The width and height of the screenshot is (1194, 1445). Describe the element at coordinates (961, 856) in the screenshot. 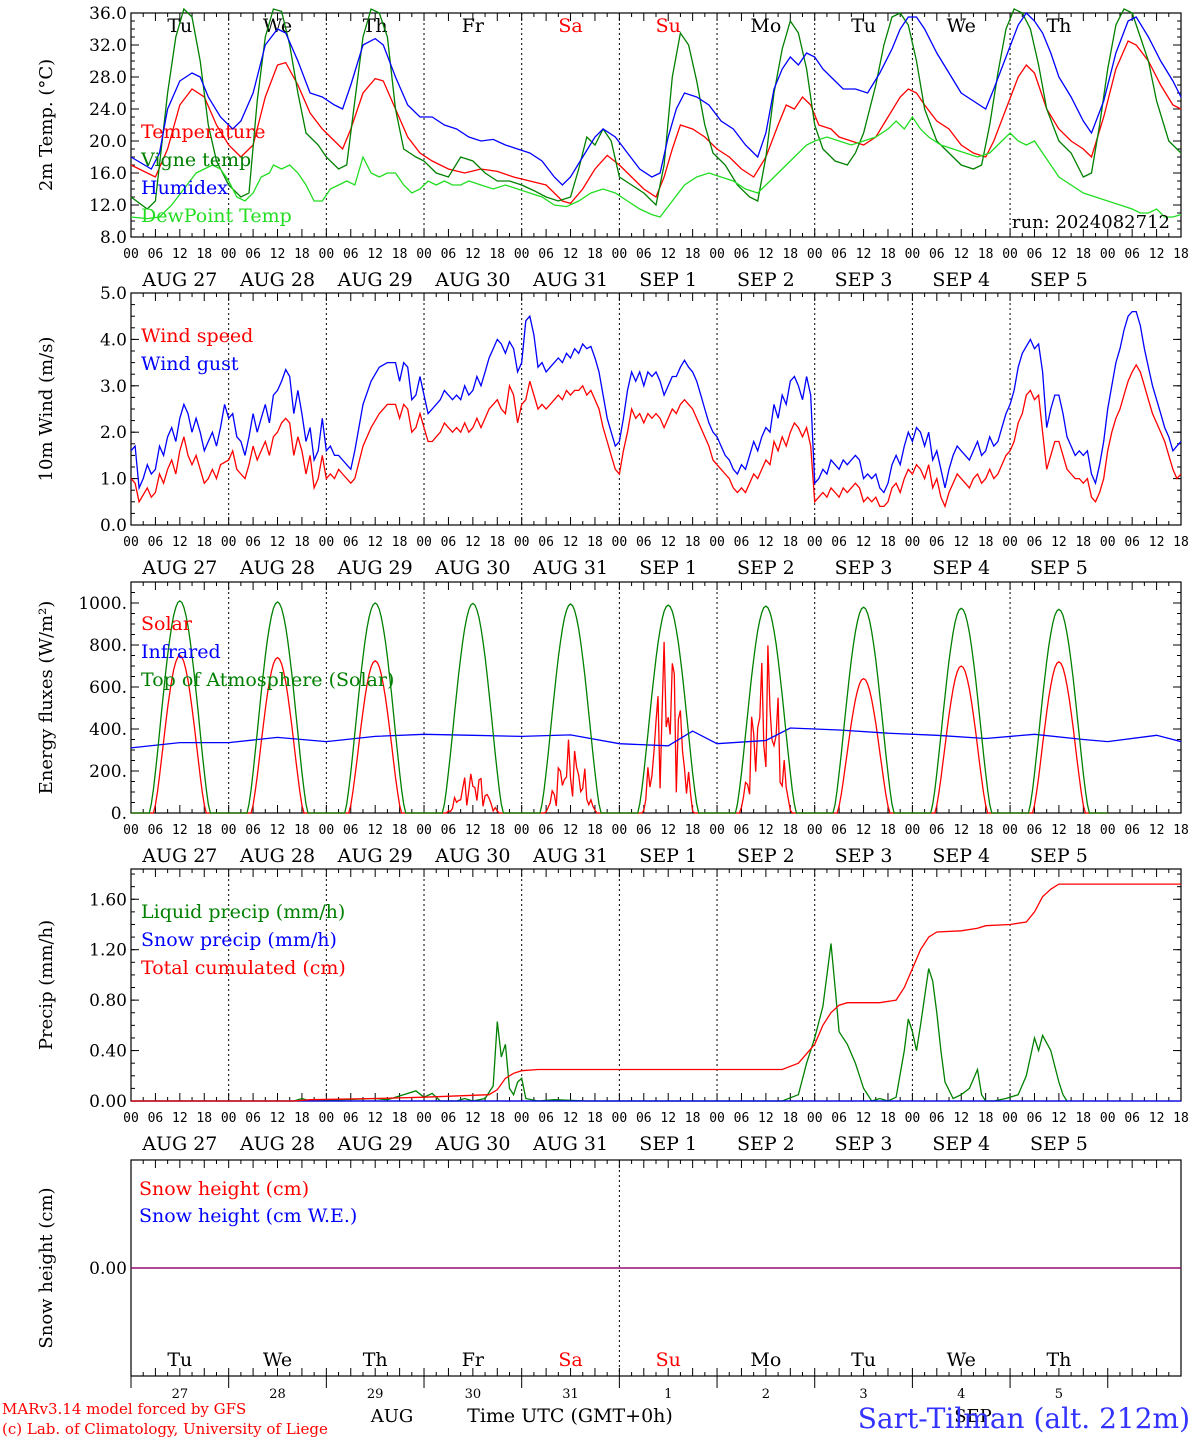

I see `x-date-label: SEP 4` at that location.